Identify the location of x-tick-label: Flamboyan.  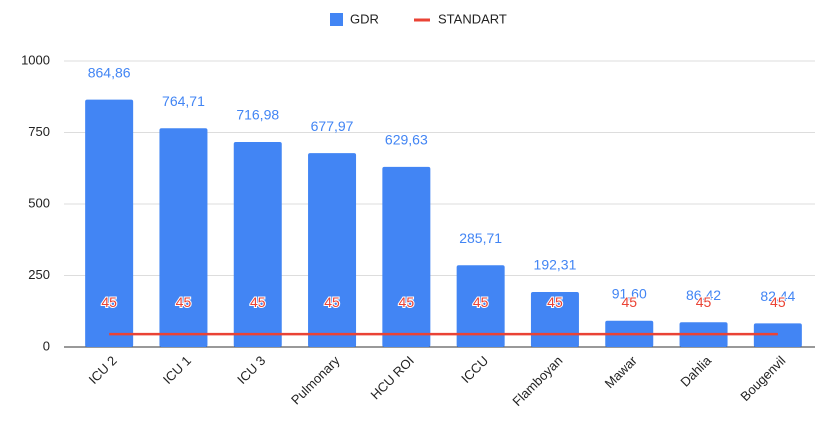
(537, 381).